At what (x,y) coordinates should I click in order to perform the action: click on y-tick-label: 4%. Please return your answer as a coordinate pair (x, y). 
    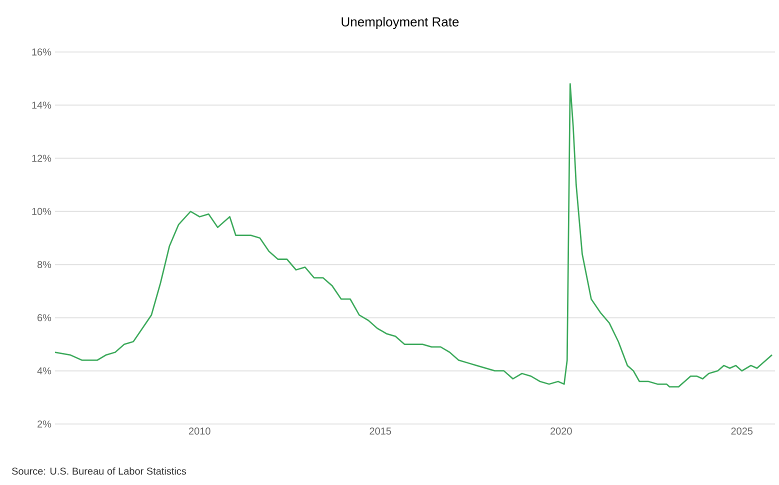
    Looking at the image, I should click on (44, 370).